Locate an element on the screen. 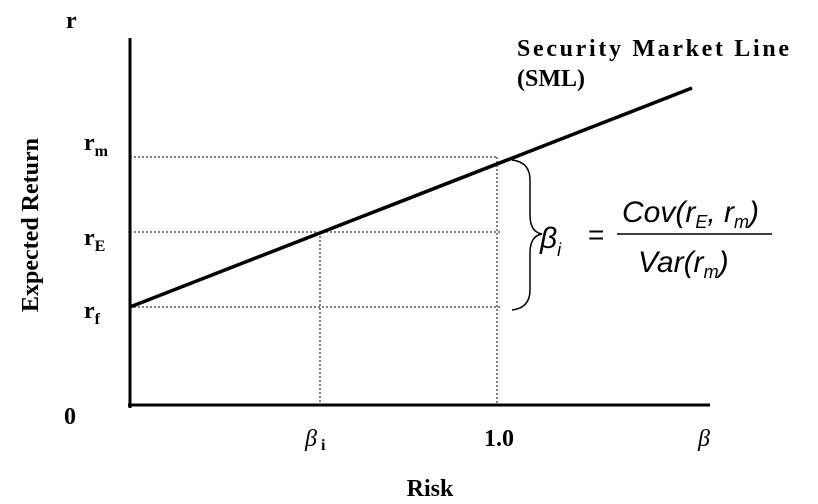 The width and height of the screenshot is (818, 504). x-label: β is located at coordinates (703, 439).